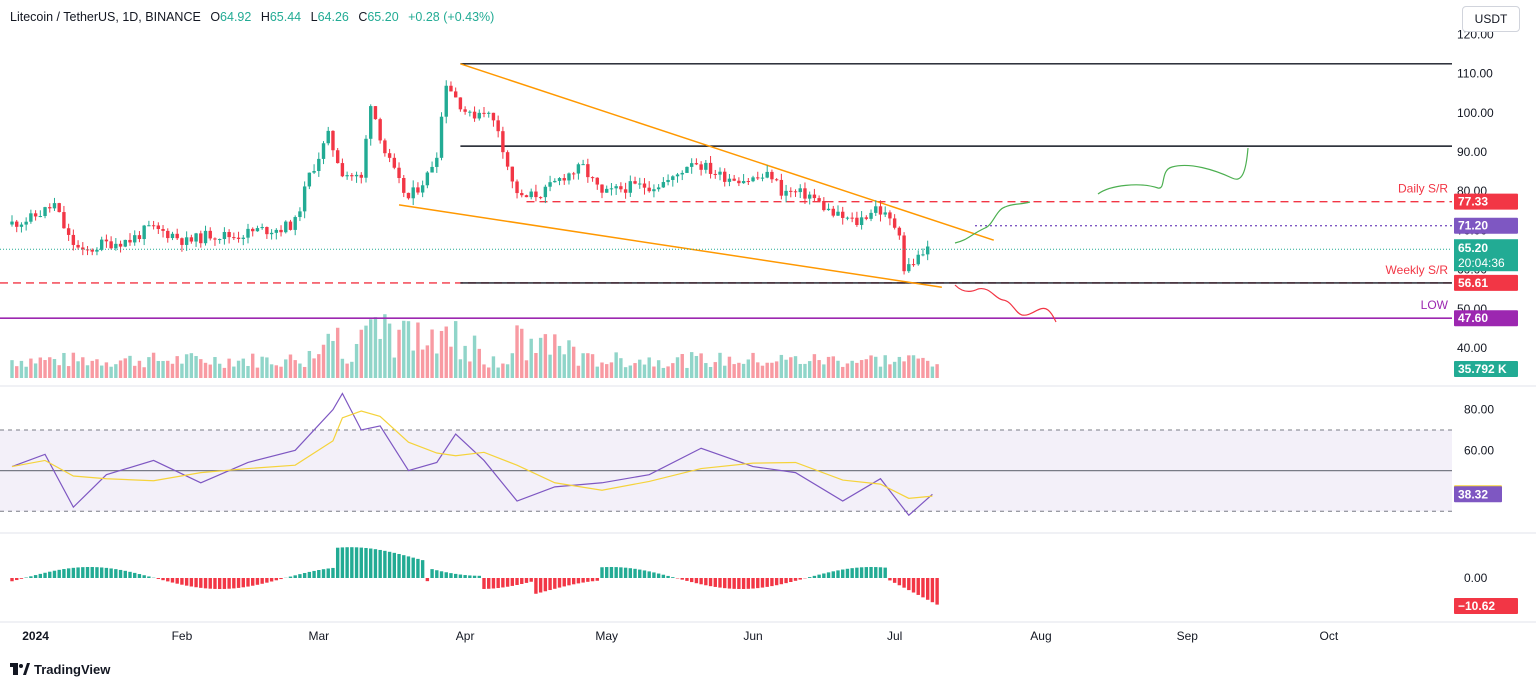 The width and height of the screenshot is (1536, 693). I want to click on price-tick-label: 110.00, so click(1475, 74).